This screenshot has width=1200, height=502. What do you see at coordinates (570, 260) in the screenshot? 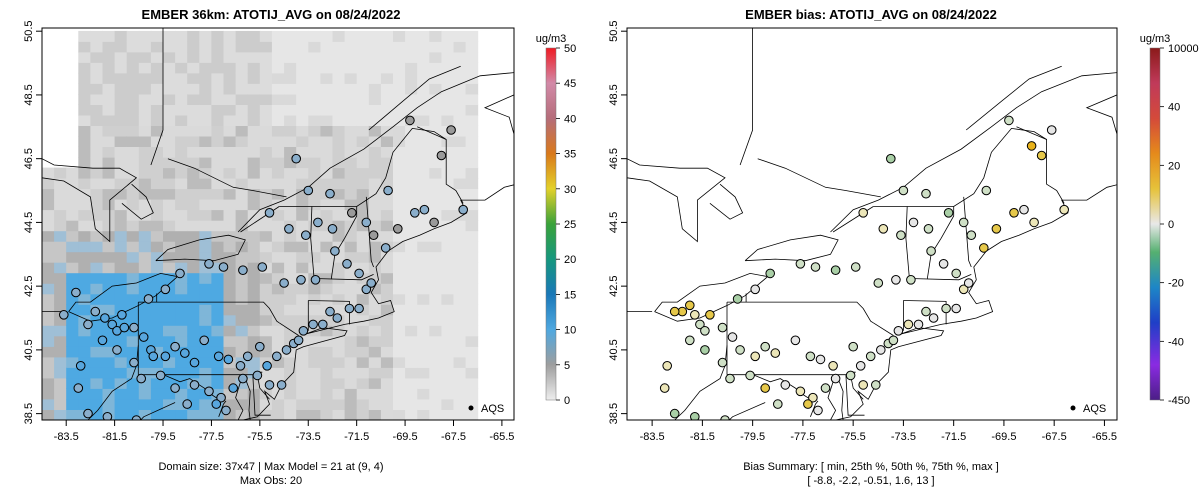
I see `colorbar-tick-label: 20` at bounding box center [570, 260].